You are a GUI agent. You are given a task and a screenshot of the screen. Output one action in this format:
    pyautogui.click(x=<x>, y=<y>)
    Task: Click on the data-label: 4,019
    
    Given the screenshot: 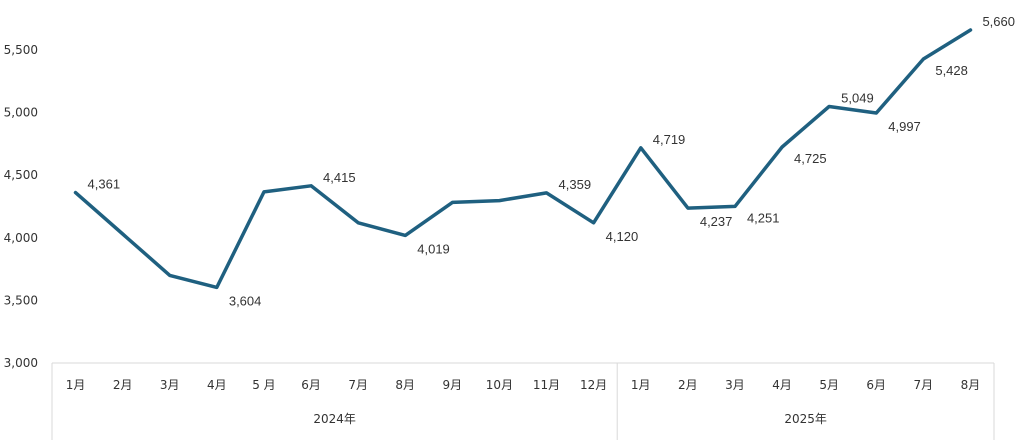 What is the action you would take?
    pyautogui.click(x=433, y=248)
    